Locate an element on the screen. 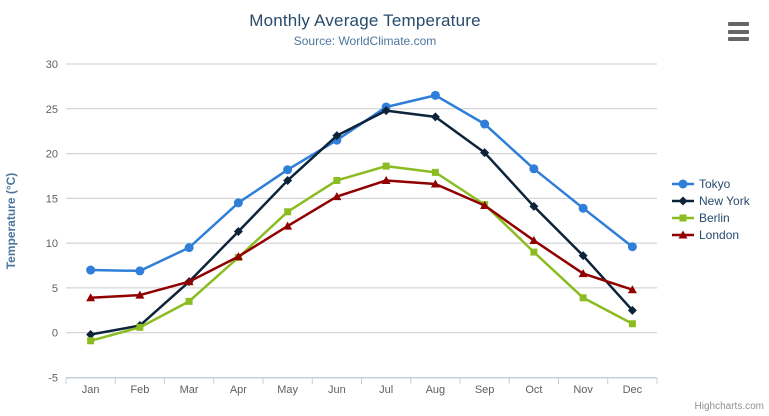 Image resolution: width=769 pixels, height=416 pixels. x-tick-label: Apr is located at coordinates (238, 390).